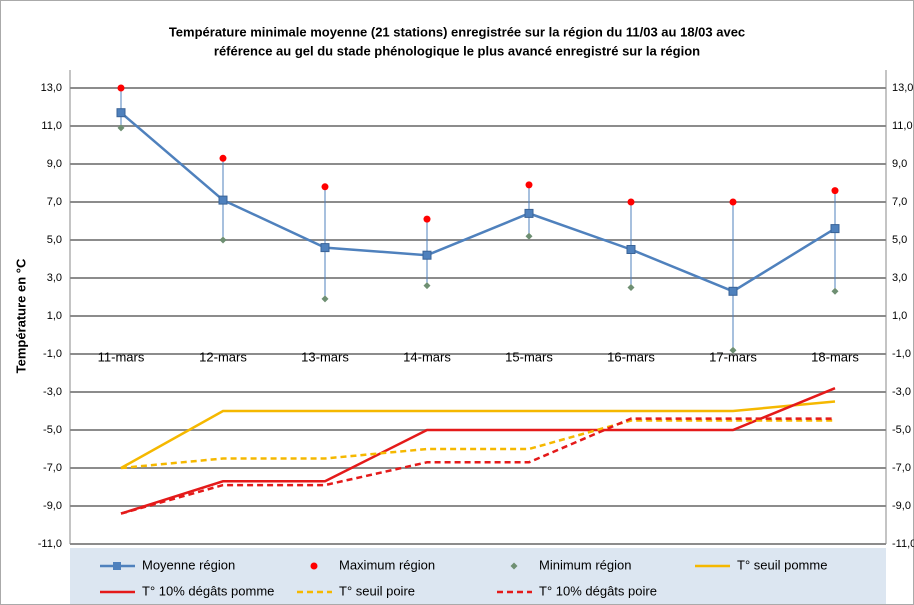  I want to click on legend-label: Moyenne région, so click(188, 564).